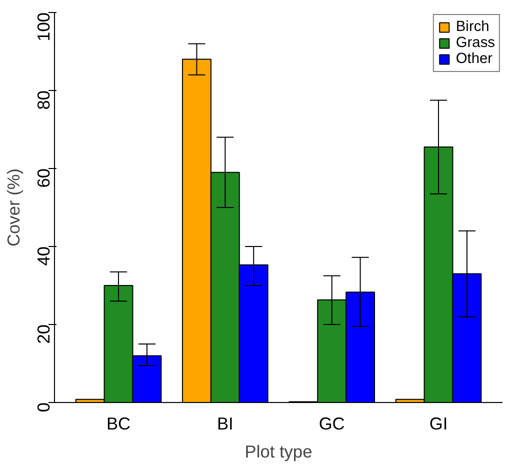 This screenshot has width=512, height=464. Describe the element at coordinates (44, 334) in the screenshot. I see `y-tick-label: 20` at that location.